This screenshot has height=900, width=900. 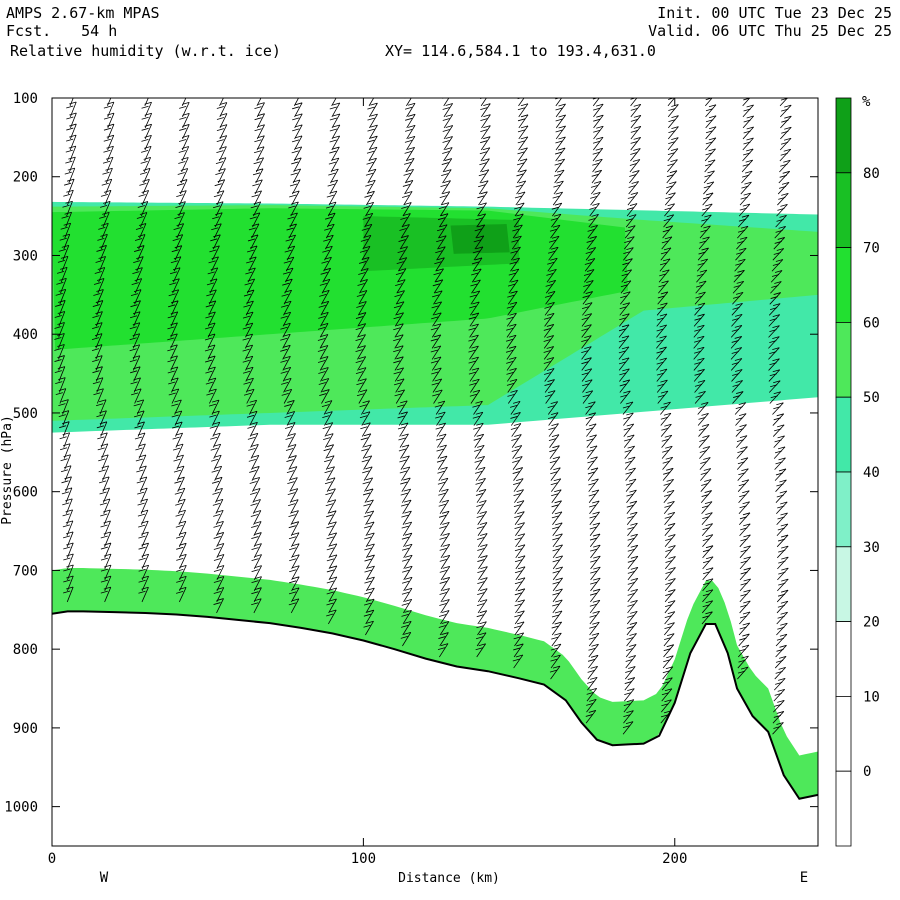 I want to click on y-tick-label: 1000, so click(x=21, y=808).